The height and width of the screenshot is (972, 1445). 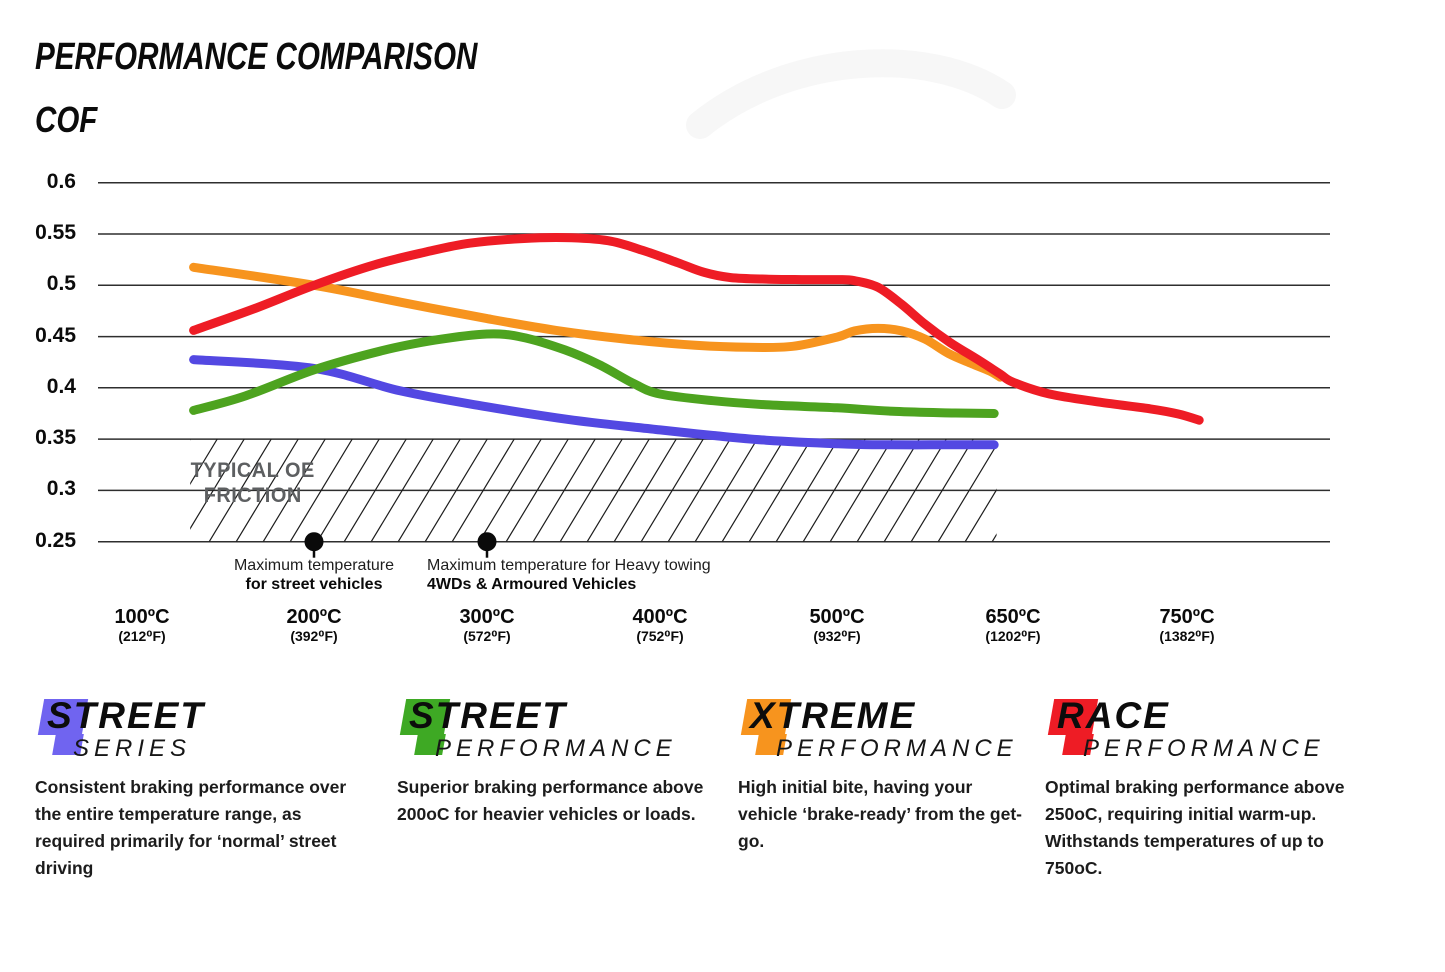 What do you see at coordinates (1204, 748) in the screenshot?
I see `race-performance-word2: PERFORMANCE` at bounding box center [1204, 748].